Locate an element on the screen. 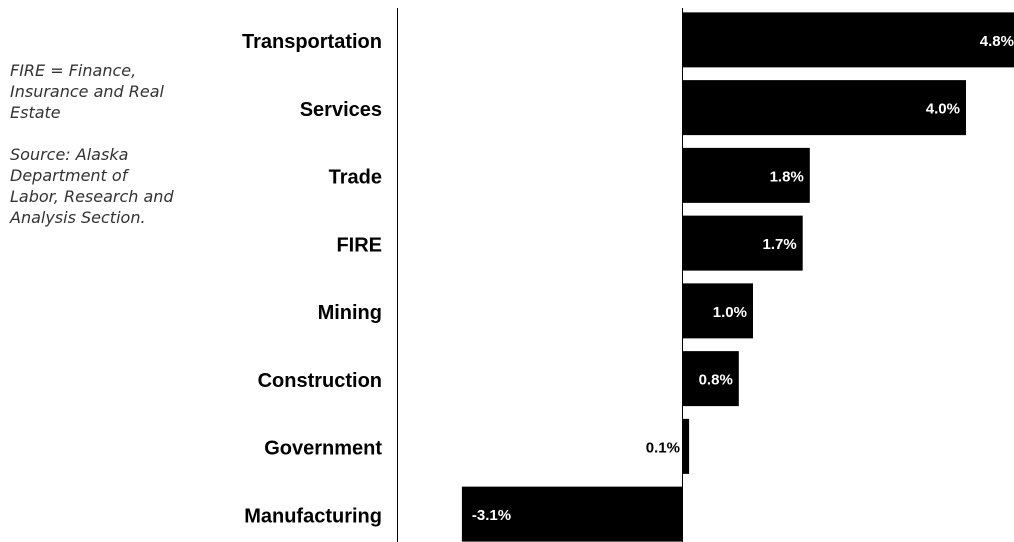  category-label: Government is located at coordinates (323, 449).